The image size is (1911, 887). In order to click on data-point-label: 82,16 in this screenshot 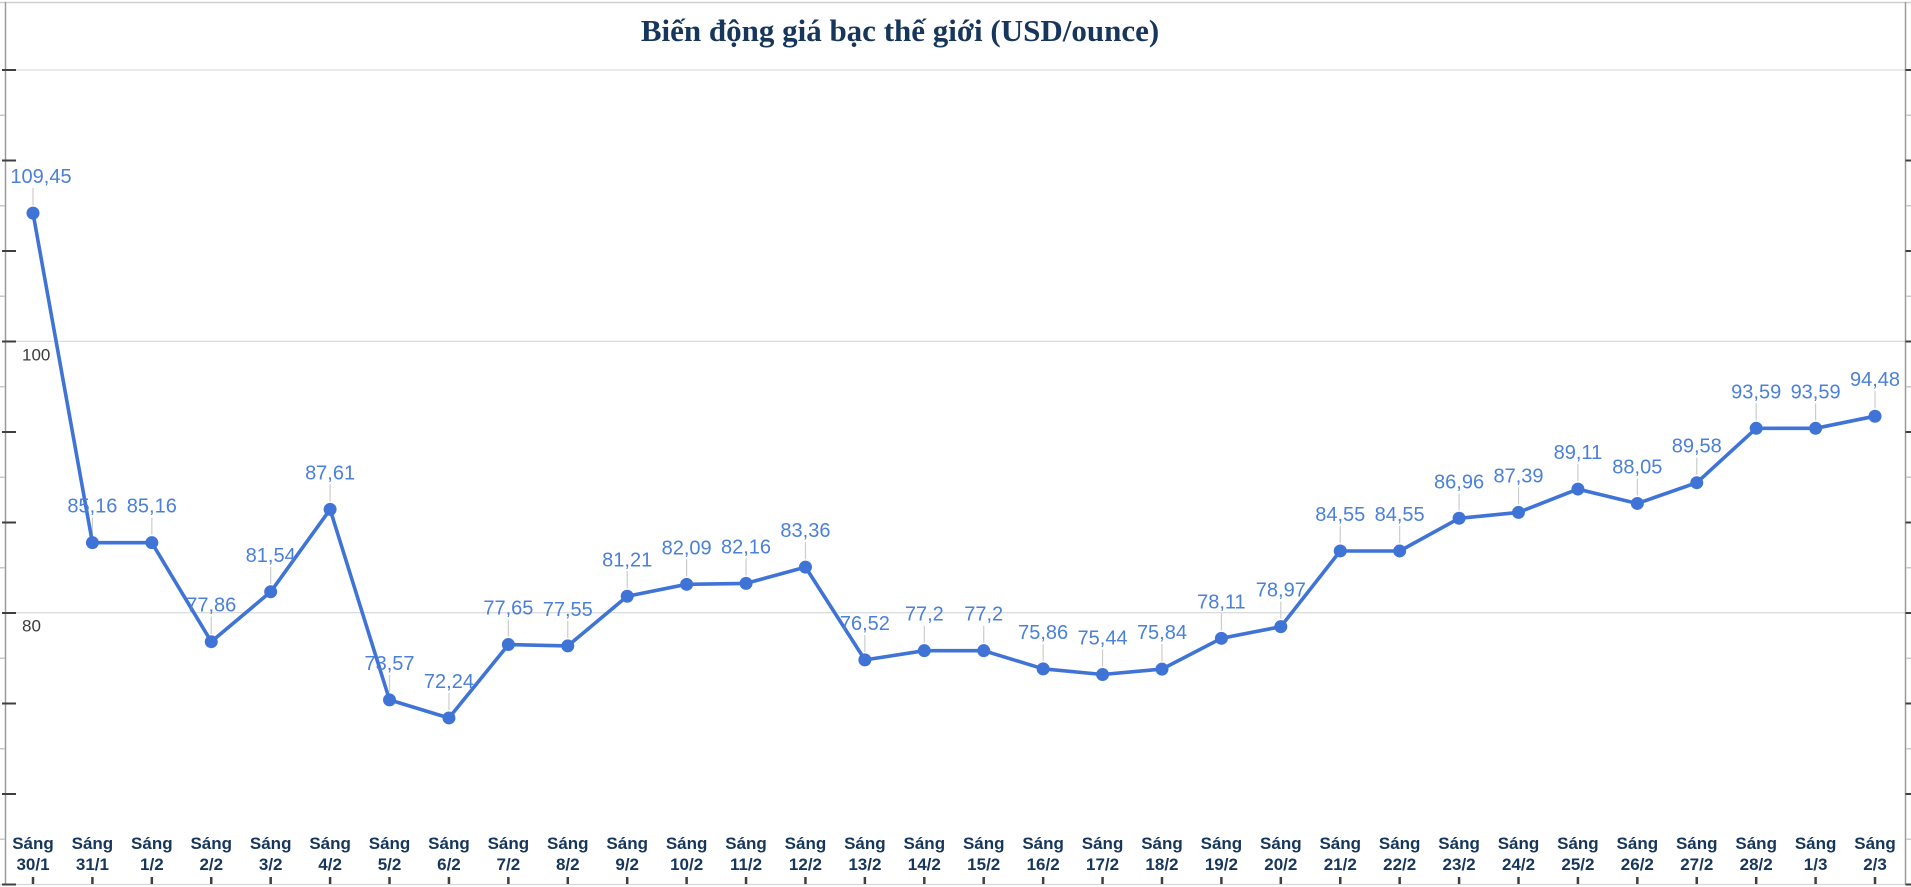, I will do `click(746, 547)`.